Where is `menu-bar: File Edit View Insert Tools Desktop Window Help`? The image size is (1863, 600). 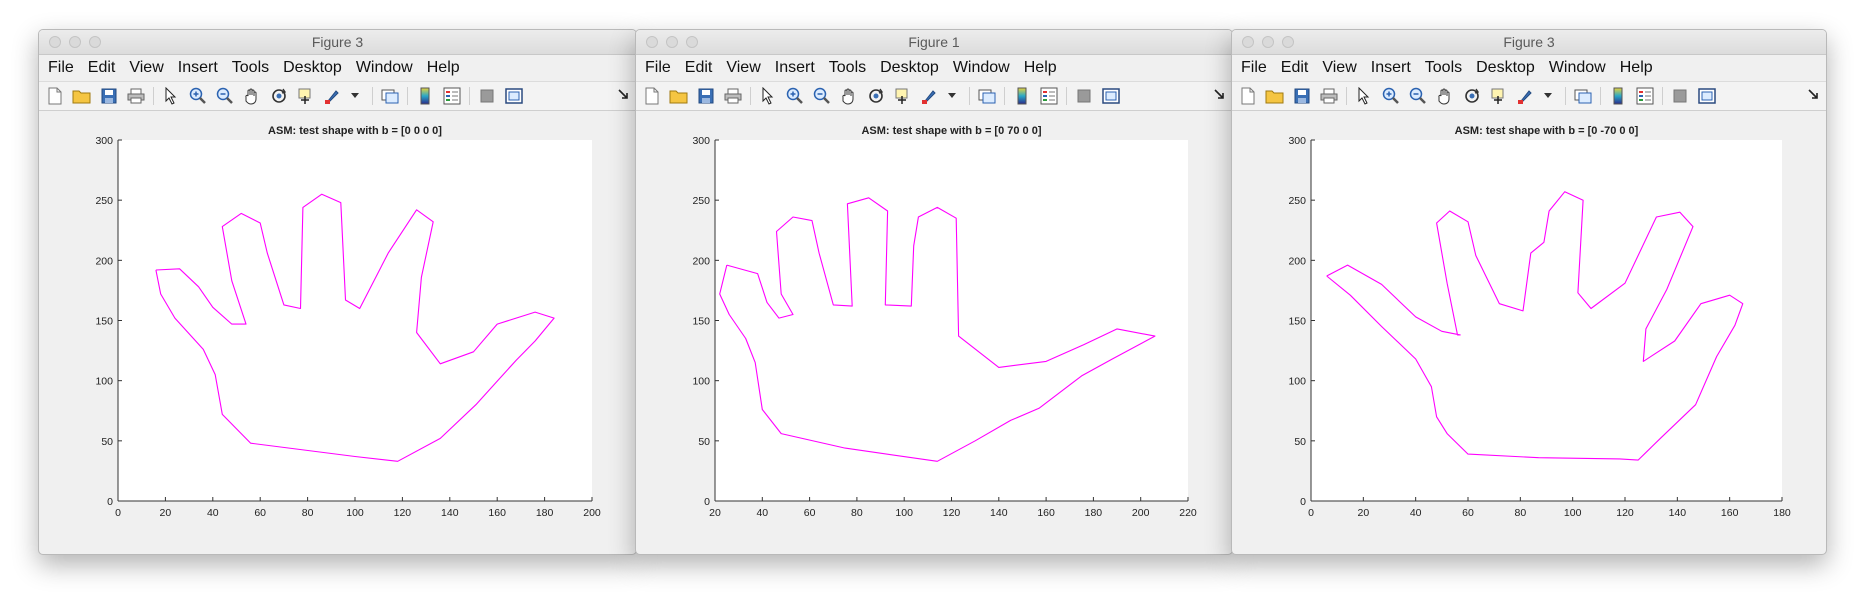 menu-bar: File Edit View Insert Tools Desktop Window Help is located at coordinates (934, 68).